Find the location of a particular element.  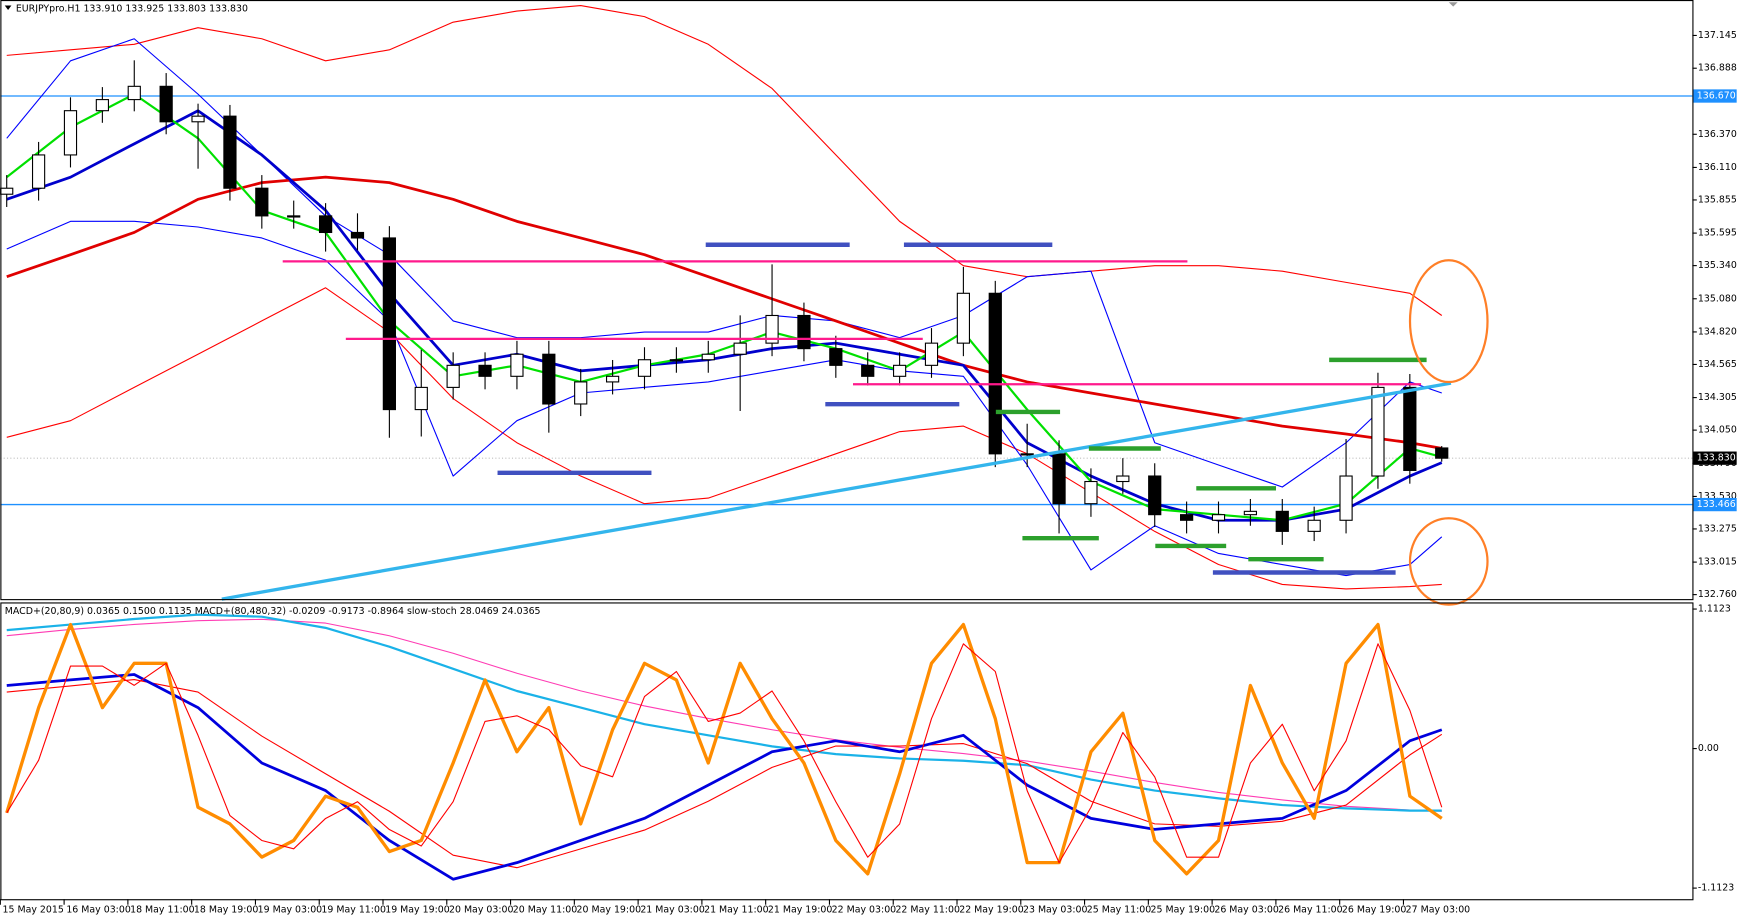

y-tick-label: 135.080 is located at coordinates (1717, 298).